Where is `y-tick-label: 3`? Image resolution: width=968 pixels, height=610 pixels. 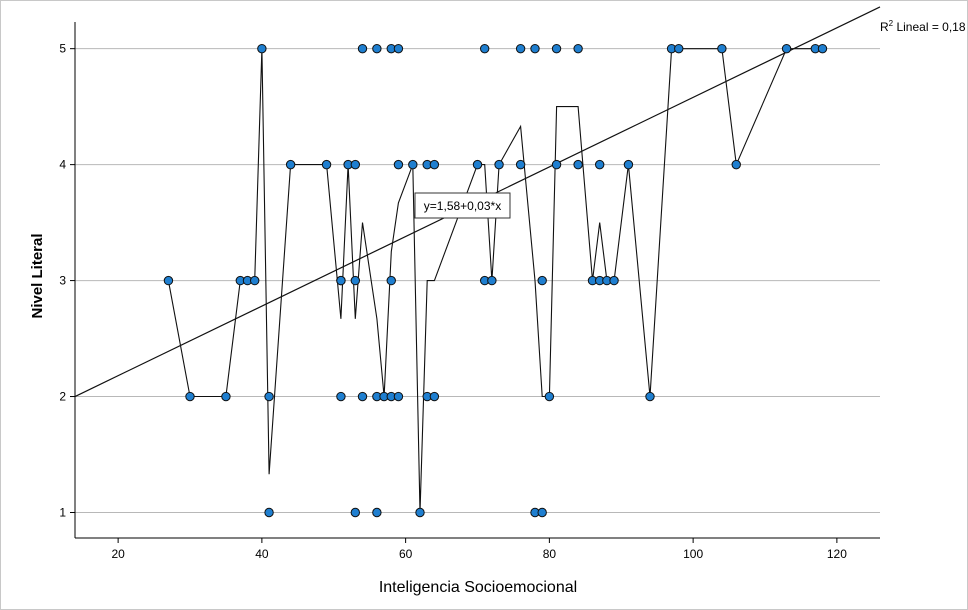 y-tick-label: 3 is located at coordinates (62, 281).